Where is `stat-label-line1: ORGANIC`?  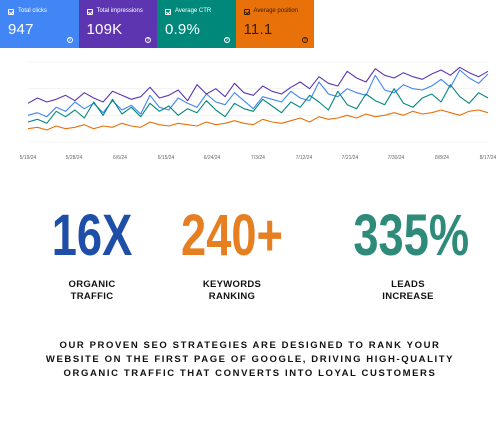
stat-label-line1: ORGANIC is located at coordinates (92, 284).